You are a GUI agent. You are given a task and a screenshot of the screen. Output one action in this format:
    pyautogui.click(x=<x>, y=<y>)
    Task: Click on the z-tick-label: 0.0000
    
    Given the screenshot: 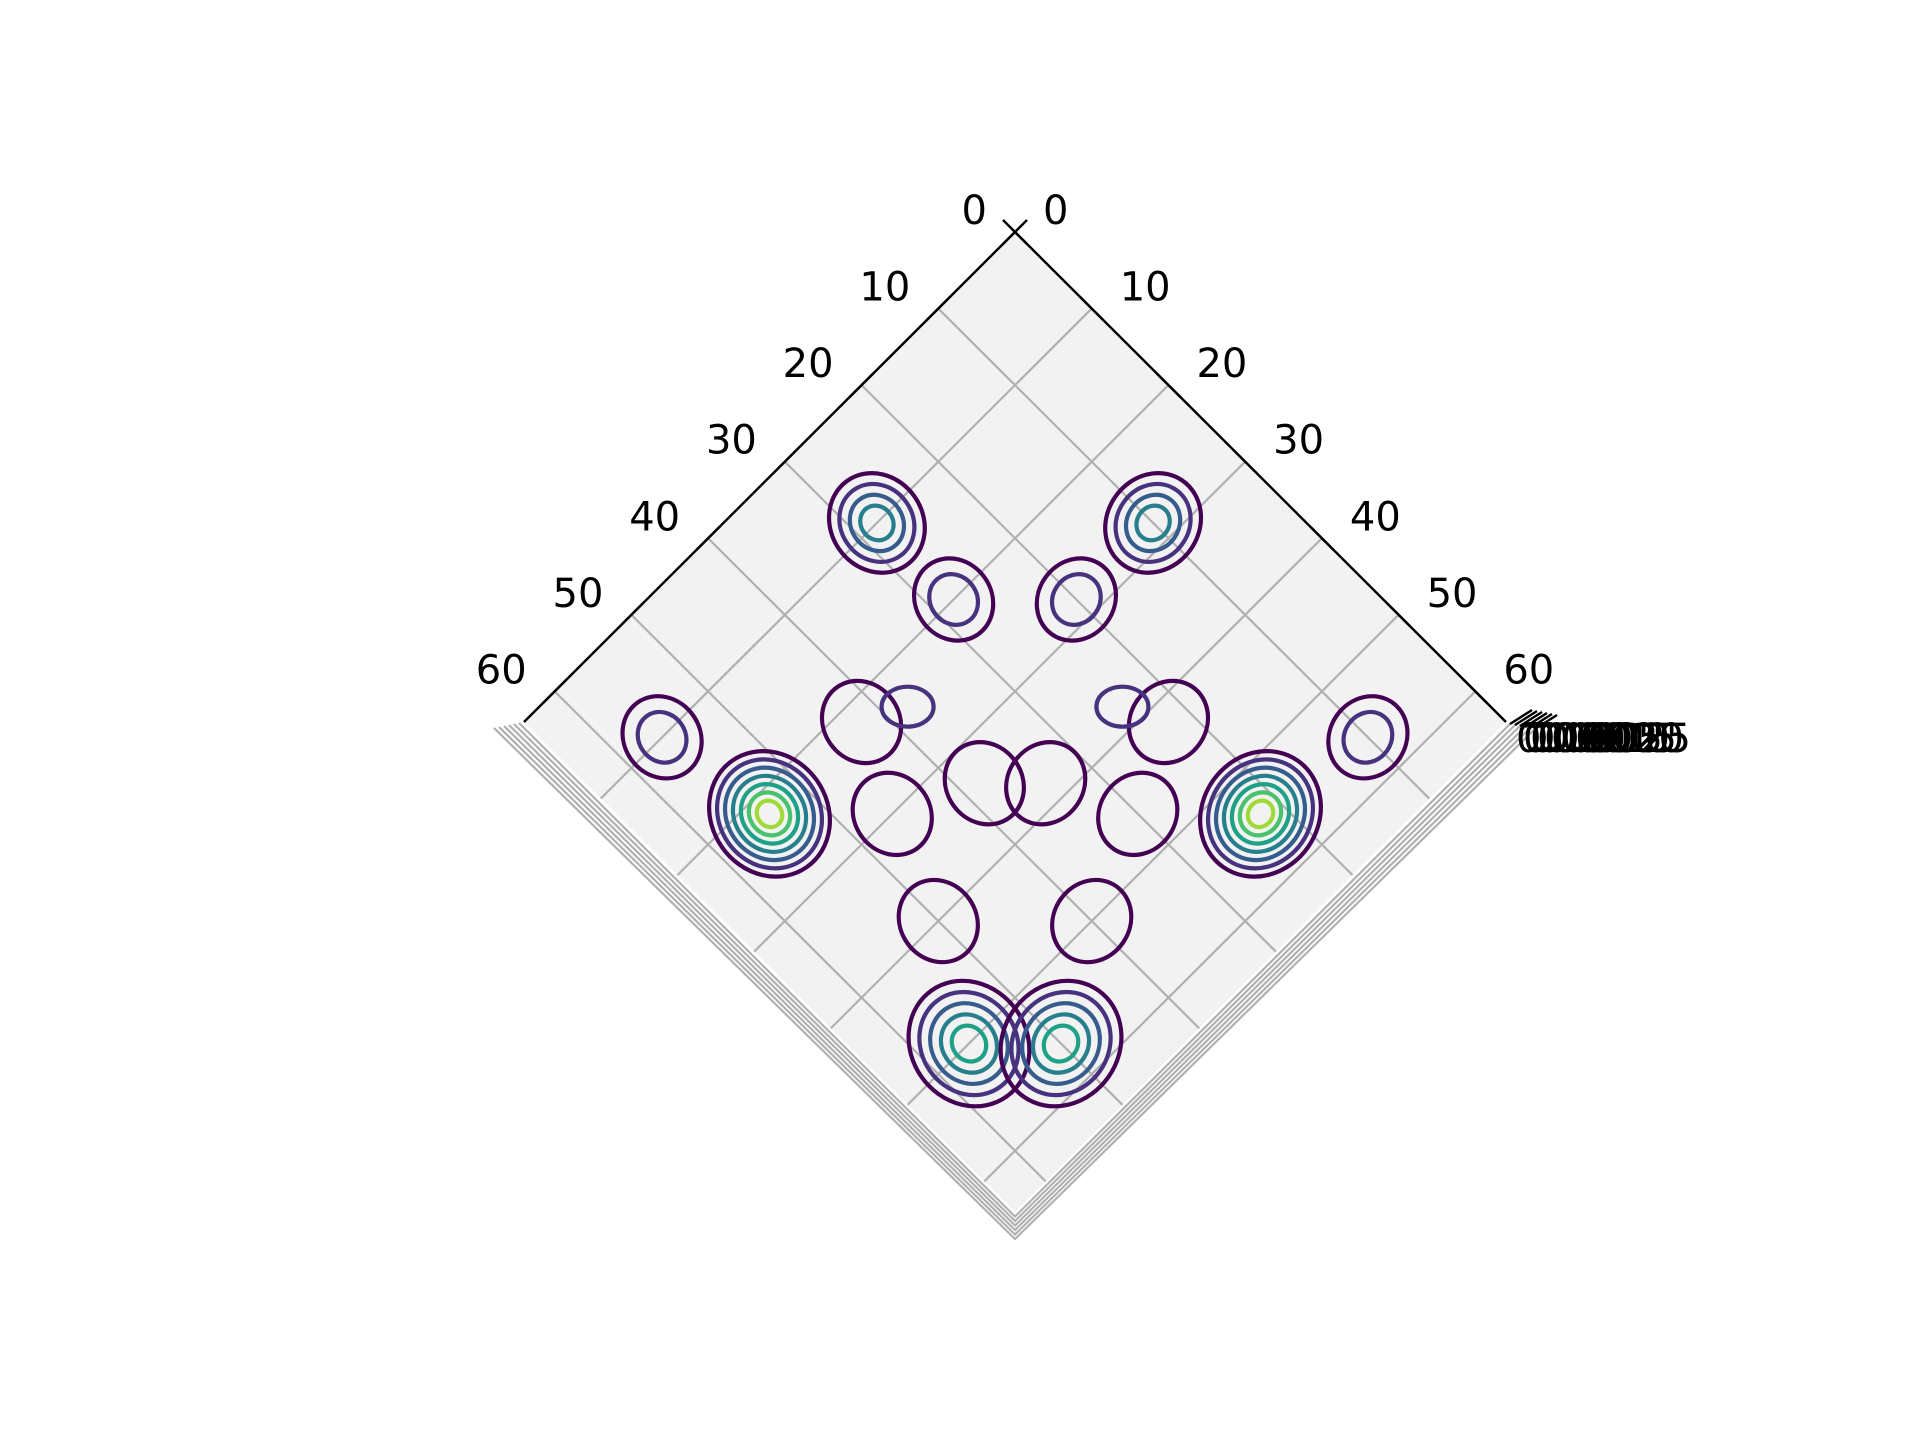 What is the action you would take?
    pyautogui.click(x=1586, y=739)
    